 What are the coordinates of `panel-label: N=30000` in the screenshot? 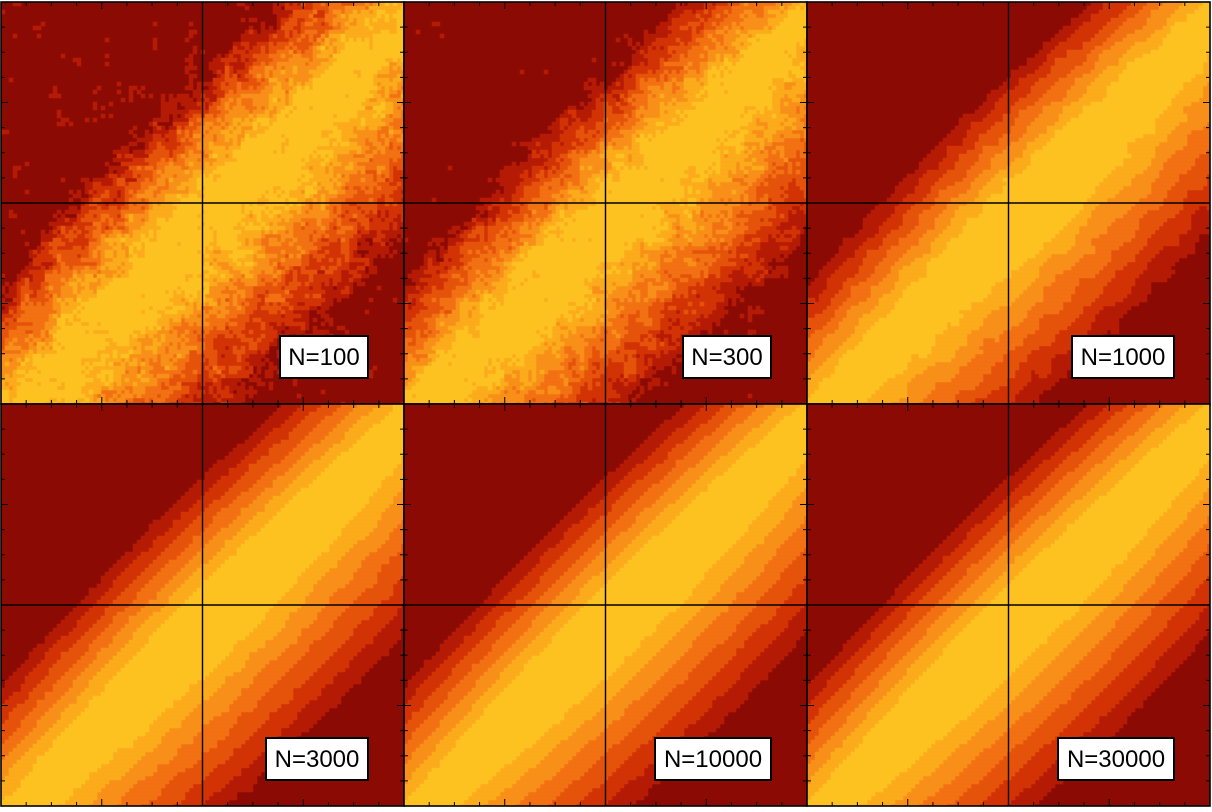 It's located at (1116, 759).